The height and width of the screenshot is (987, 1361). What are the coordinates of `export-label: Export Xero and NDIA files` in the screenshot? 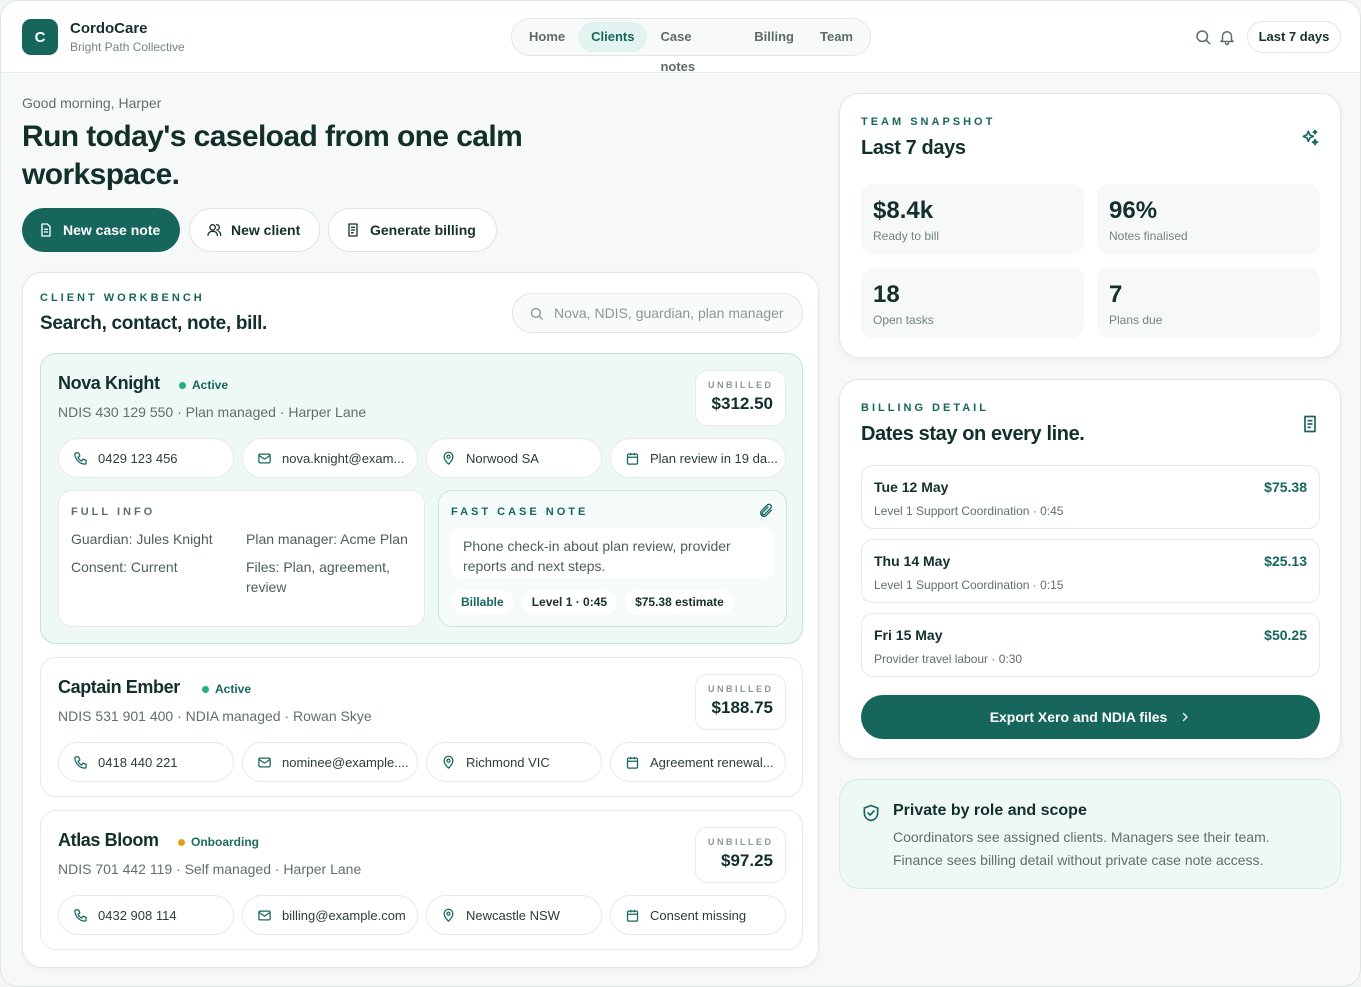 It's located at (1078, 717).